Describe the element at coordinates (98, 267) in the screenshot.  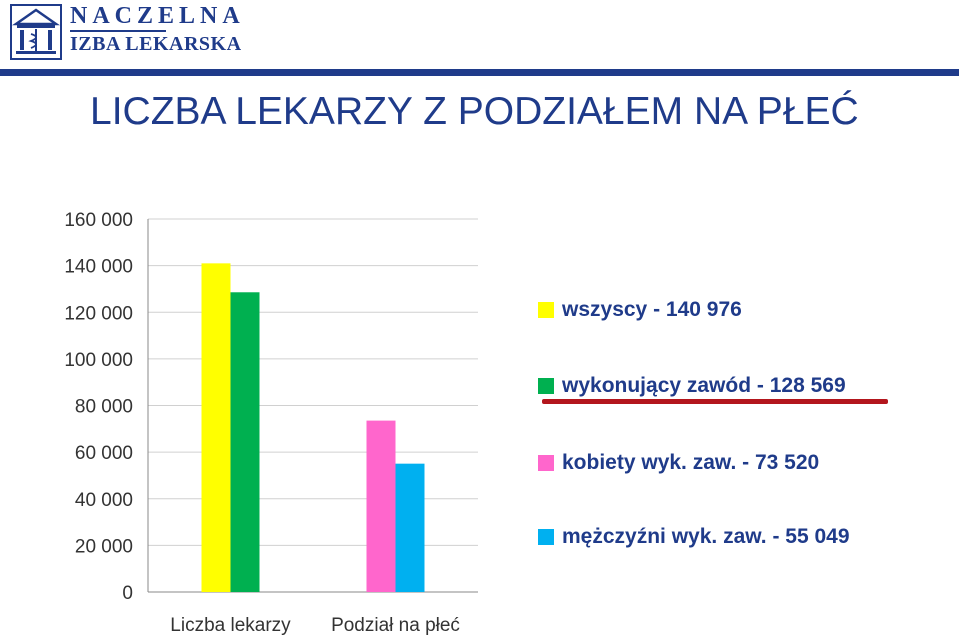
I see `y-tick-label: 140 000` at that location.